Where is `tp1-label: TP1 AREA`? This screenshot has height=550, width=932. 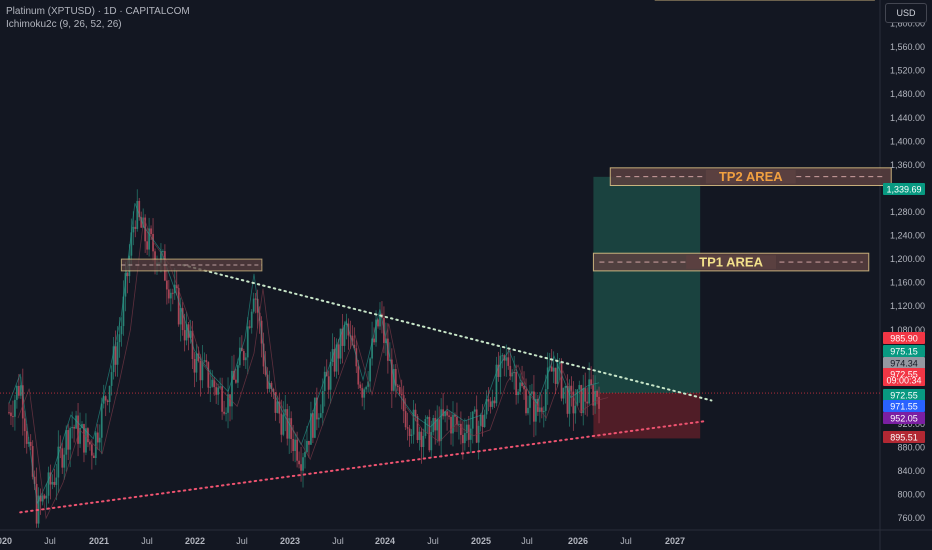
tp1-label: TP1 AREA is located at coordinates (731, 262).